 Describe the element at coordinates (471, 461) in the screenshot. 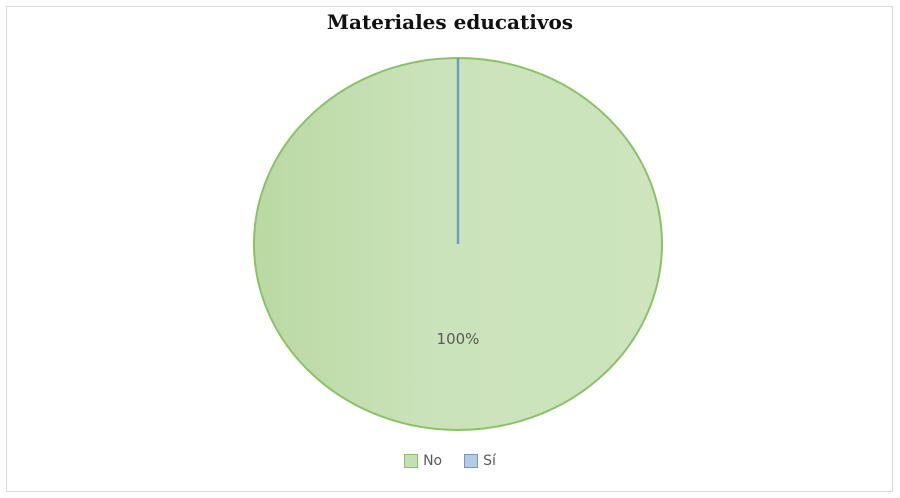

I see `legend-swatch-si` at that location.